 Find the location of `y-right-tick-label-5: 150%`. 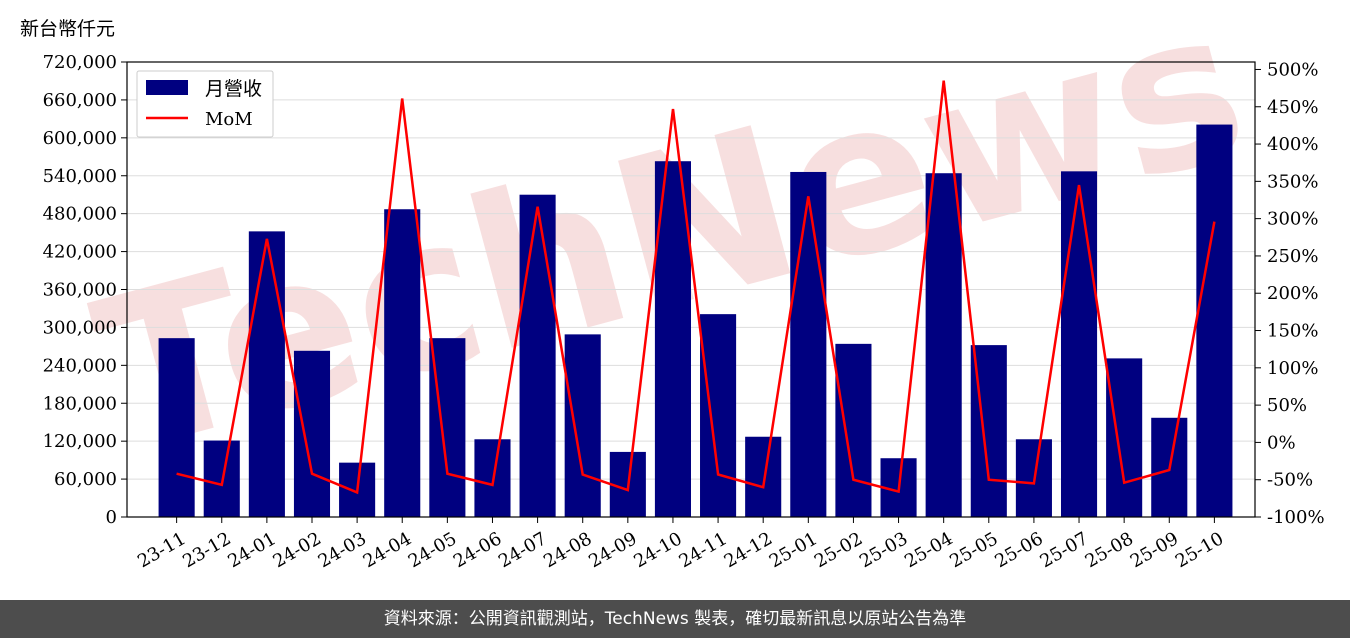

y-right-tick-label-5: 150% is located at coordinates (1292, 331).